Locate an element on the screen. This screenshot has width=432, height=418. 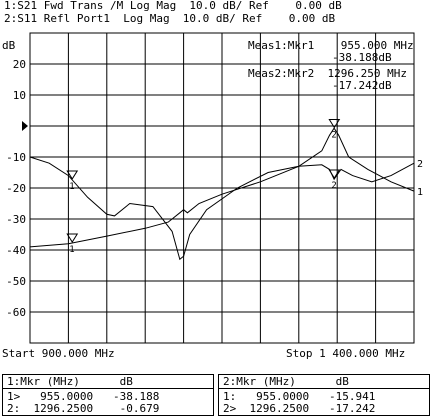
trace1-marker1-row: 1> 955.0000 -38.188 is located at coordinates (83, 396).